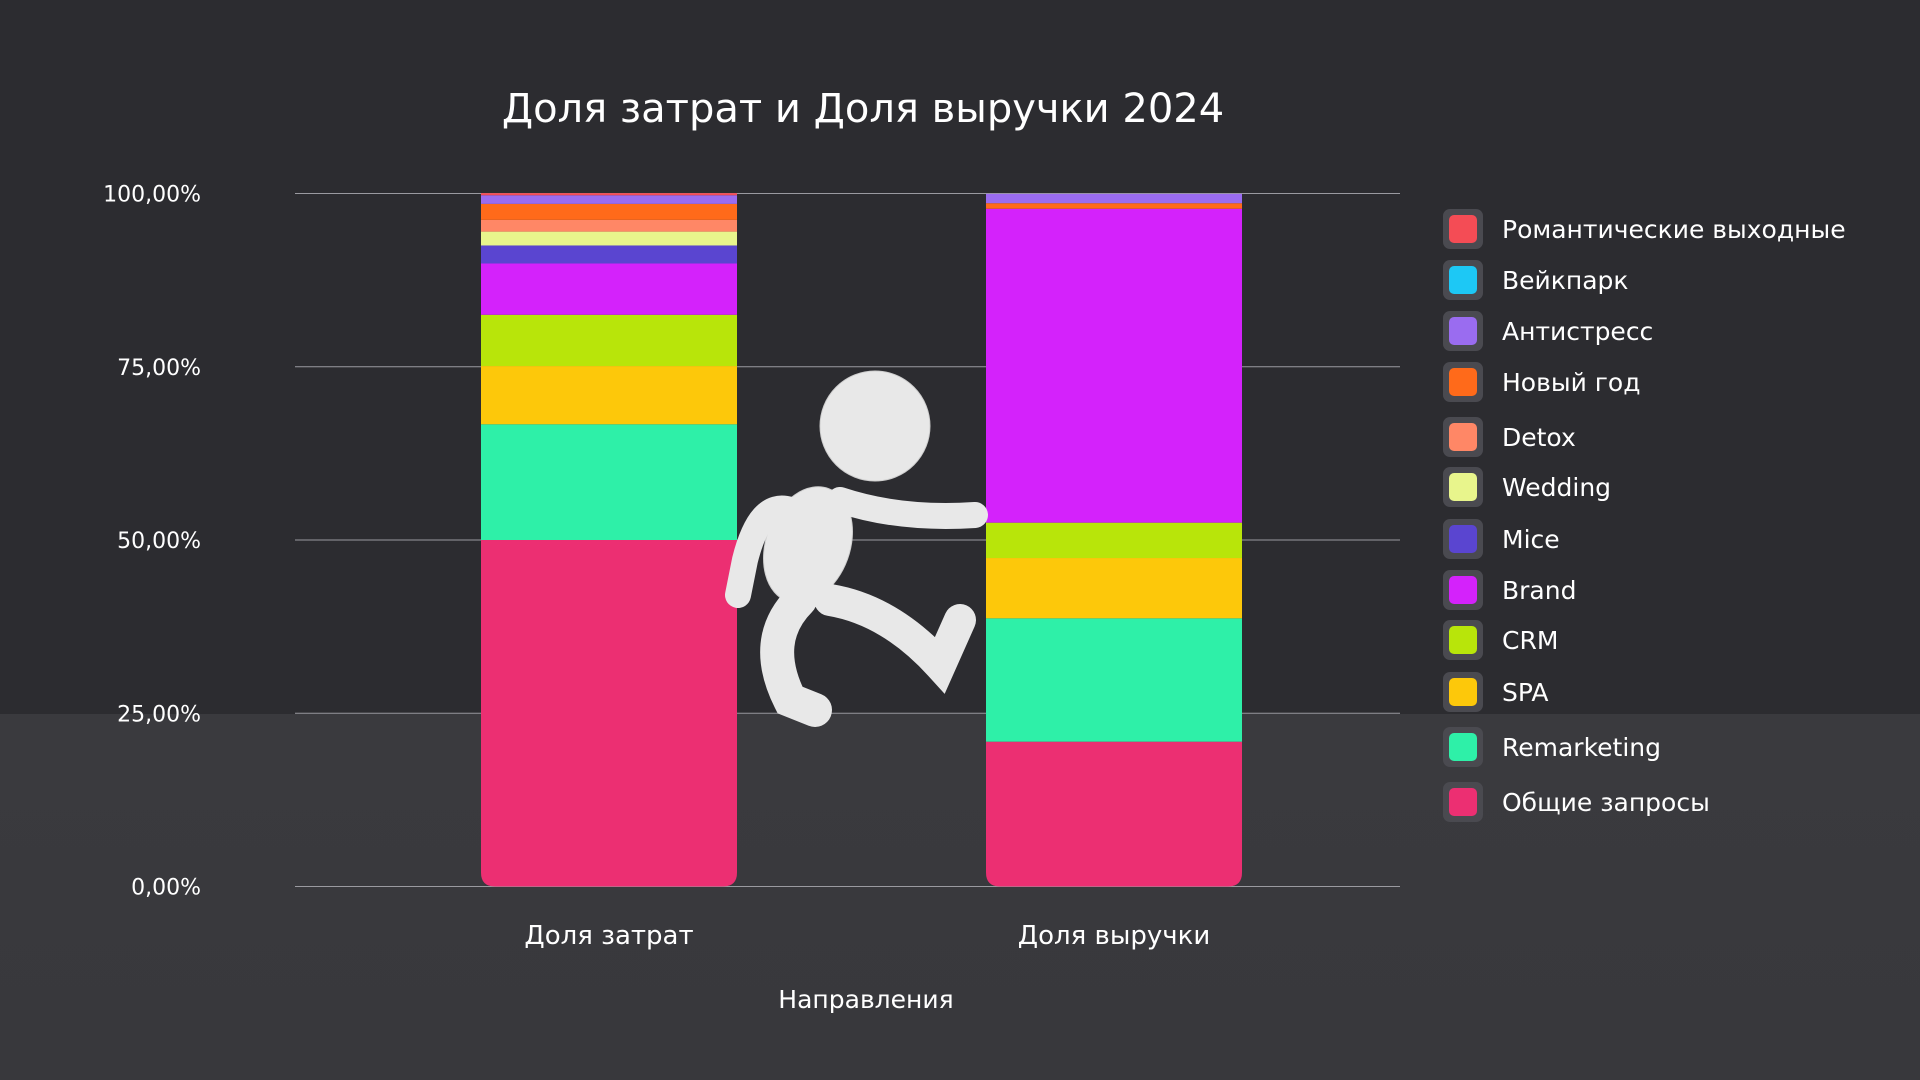 Image resolution: width=1920 pixels, height=1080 pixels. I want to click on legend-item: Общие запросы, so click(1576, 802).